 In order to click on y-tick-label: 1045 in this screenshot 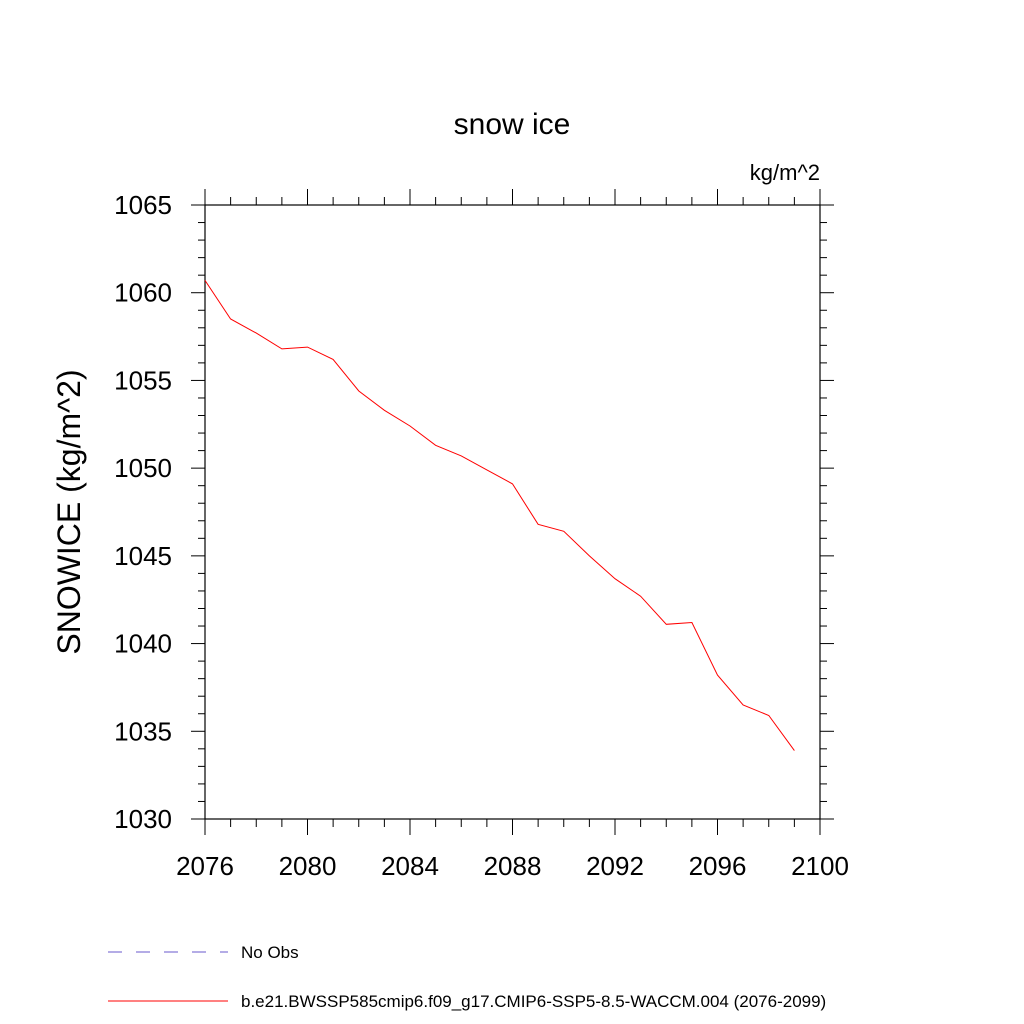, I will do `click(143, 556)`.